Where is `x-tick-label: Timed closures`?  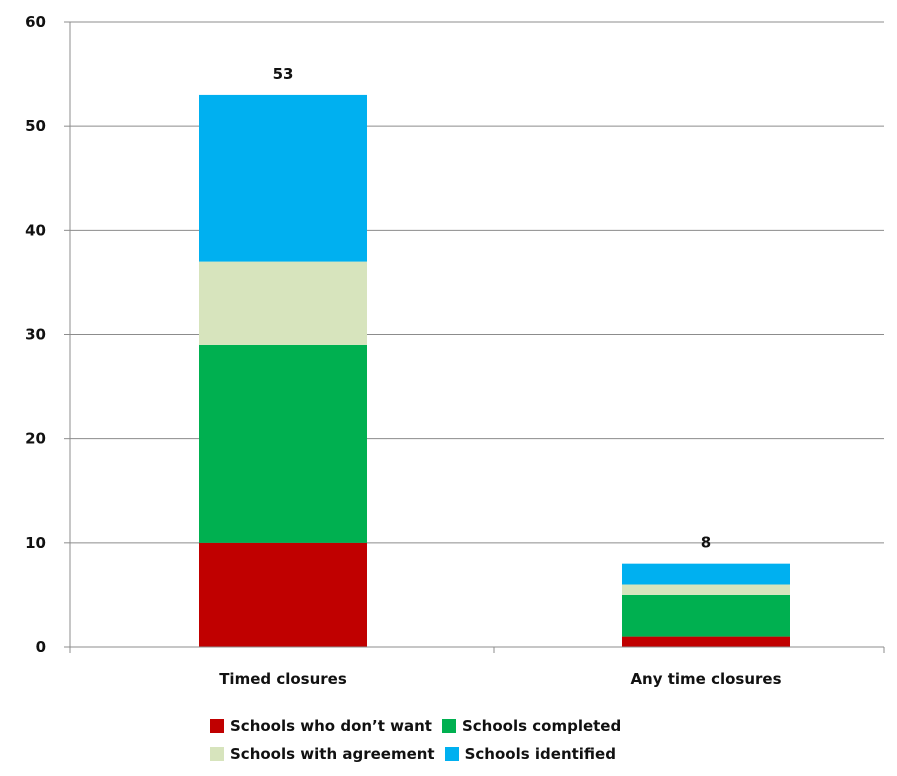
x-tick-label: Timed closures is located at coordinates (283, 679).